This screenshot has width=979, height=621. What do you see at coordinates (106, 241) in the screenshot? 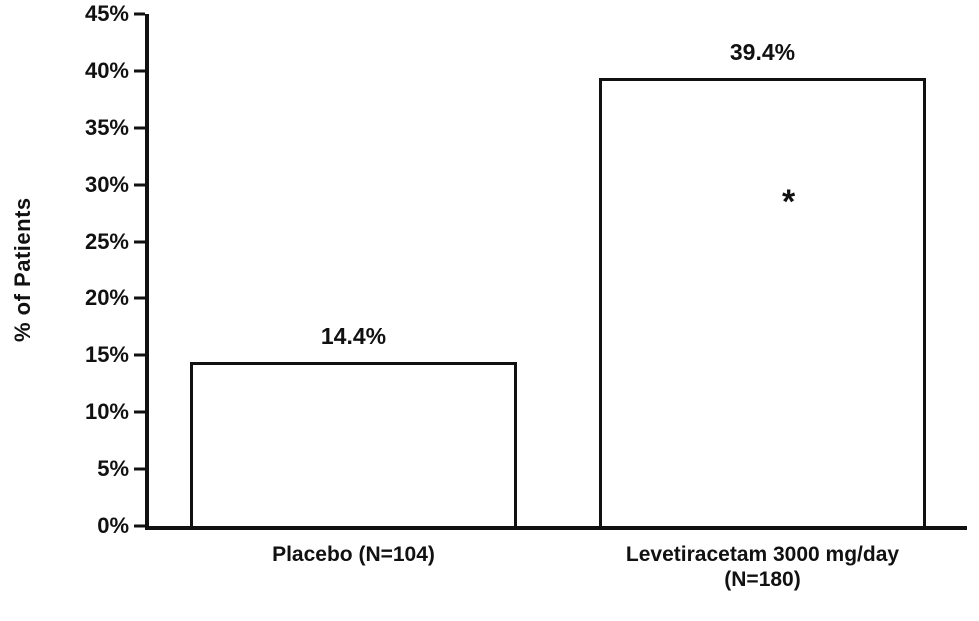
I see `y-tick-label: 25%` at bounding box center [106, 241].